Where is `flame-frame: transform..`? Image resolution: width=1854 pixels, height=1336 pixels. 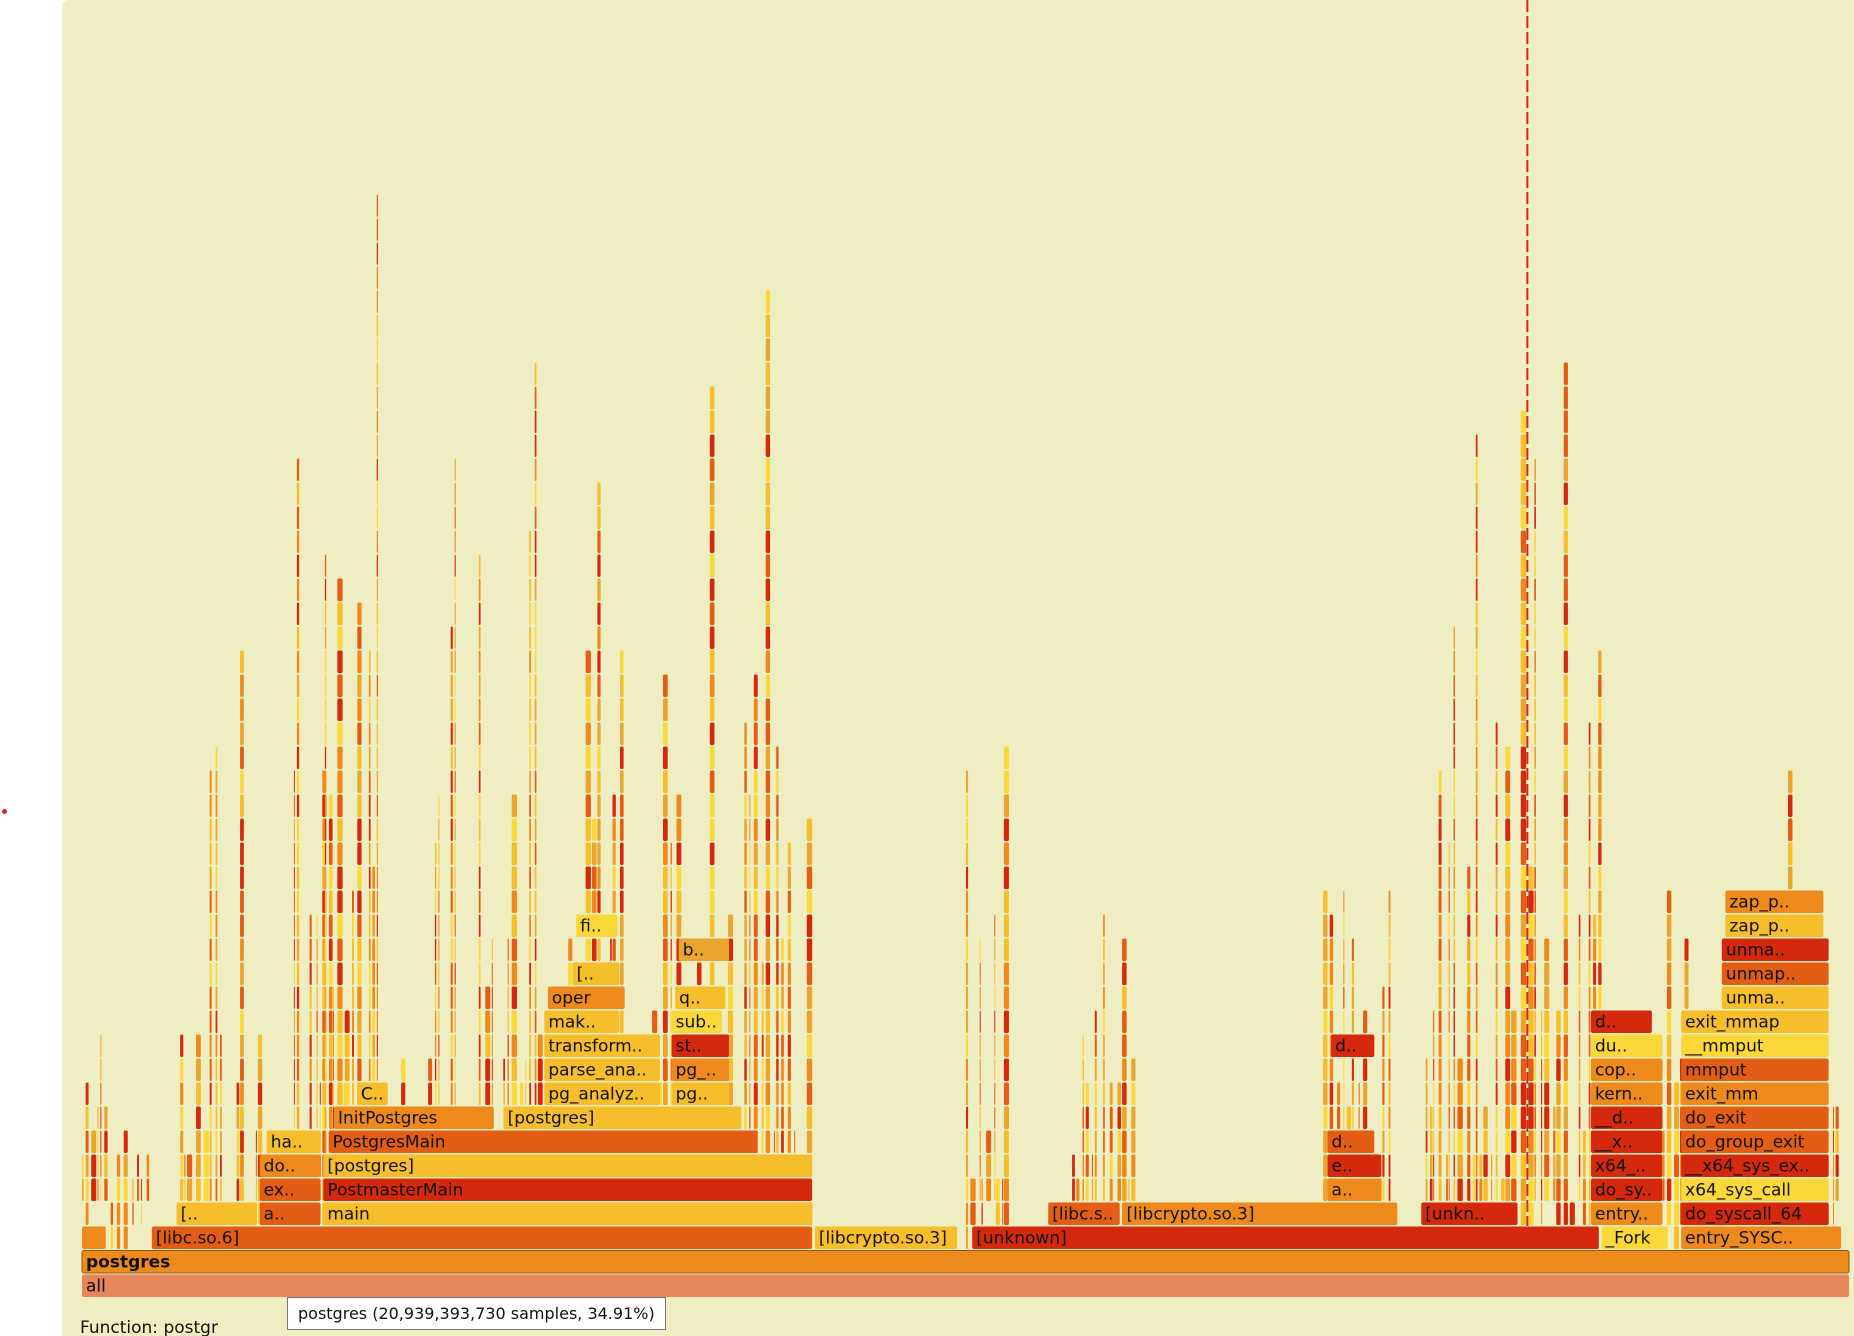 flame-frame: transform.. is located at coordinates (602, 1046).